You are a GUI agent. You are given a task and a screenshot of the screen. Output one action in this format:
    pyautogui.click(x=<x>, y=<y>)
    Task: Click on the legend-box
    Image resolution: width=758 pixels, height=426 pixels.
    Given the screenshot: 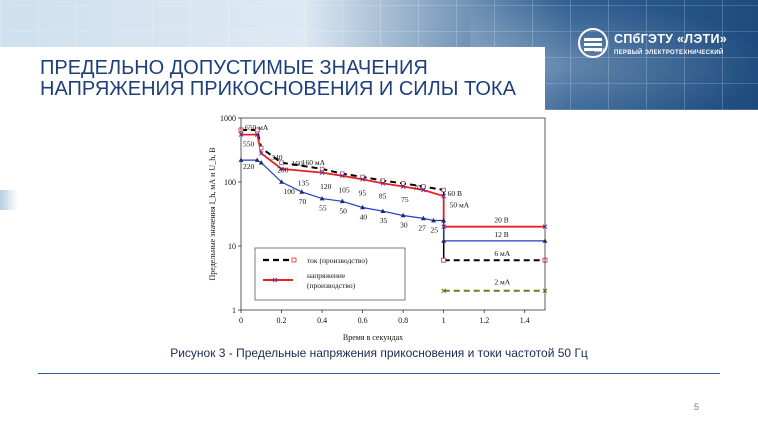 What is the action you would take?
    pyautogui.click(x=330, y=274)
    